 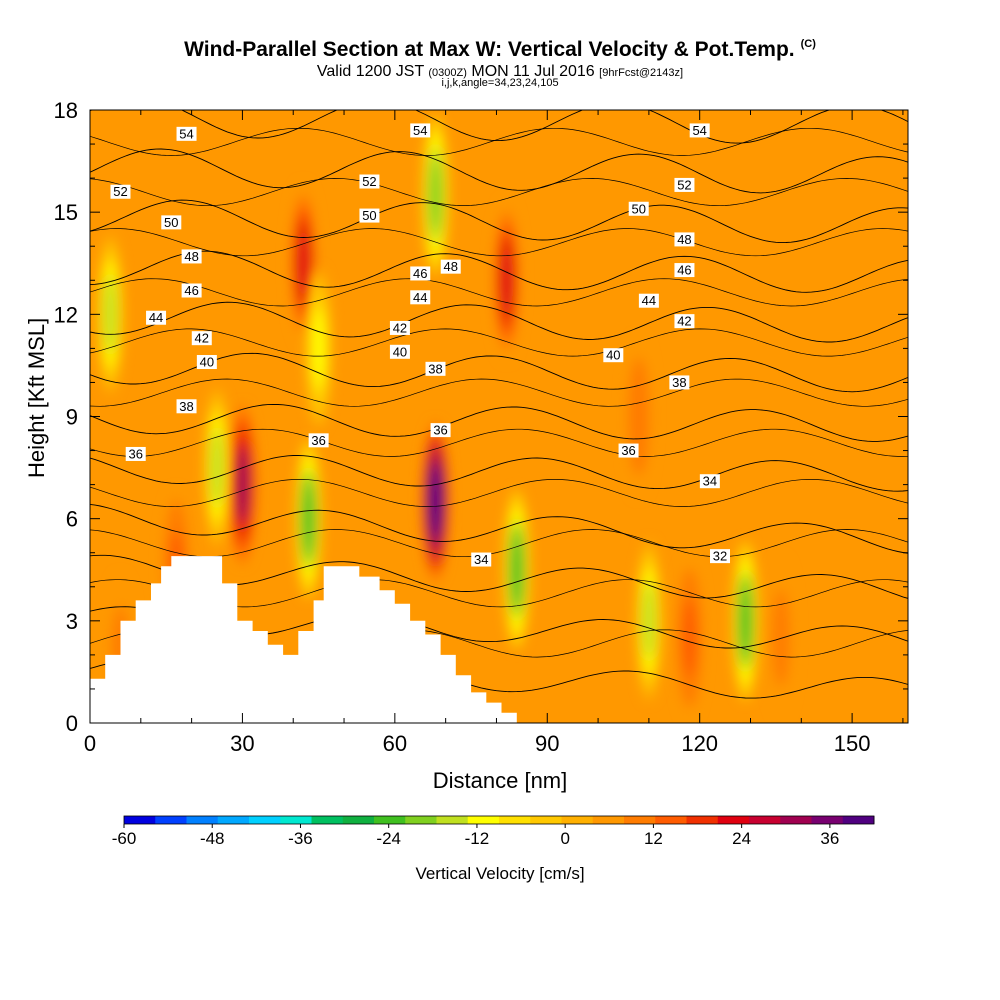 I want to click on contour-label: 44, so click(x=648, y=300).